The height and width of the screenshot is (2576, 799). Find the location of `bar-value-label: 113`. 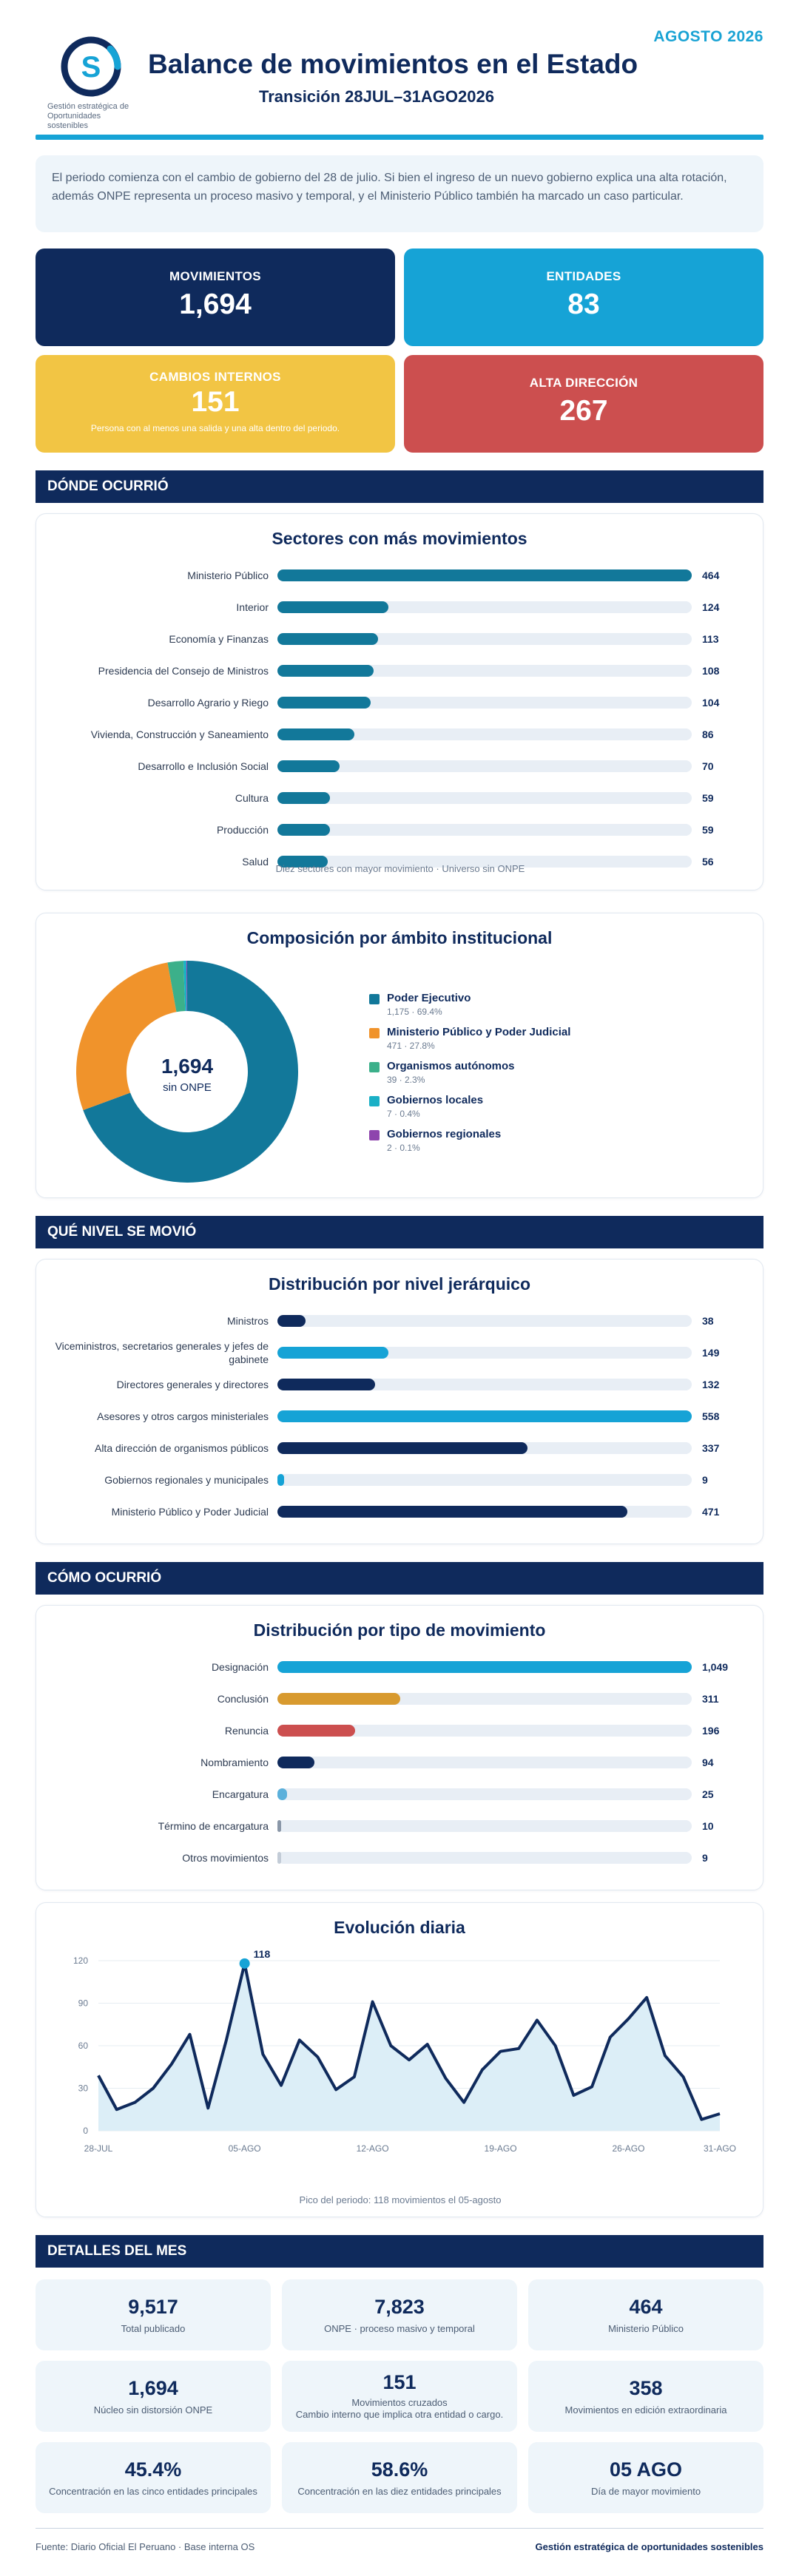

bar-value-label: 113 is located at coordinates (710, 639).